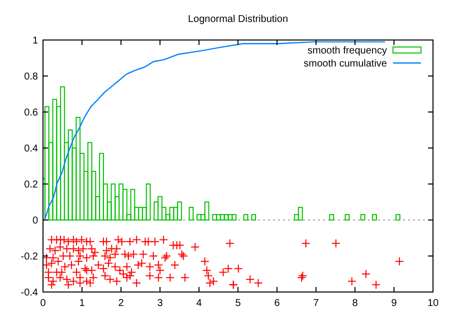 This screenshot has width=450, height=320. I want to click on y-tick-label: 0.2, so click(31, 185).